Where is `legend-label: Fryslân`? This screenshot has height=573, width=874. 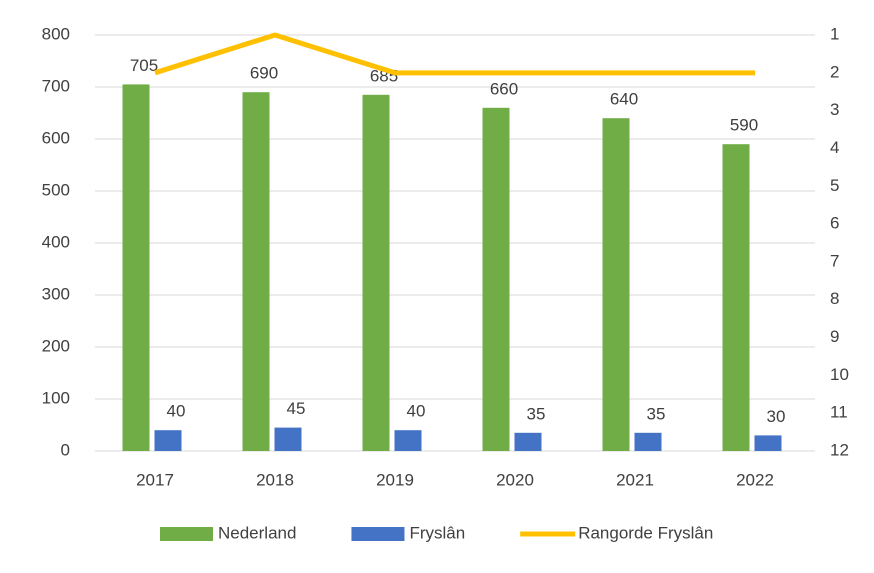 legend-label: Fryslân is located at coordinates (437, 532).